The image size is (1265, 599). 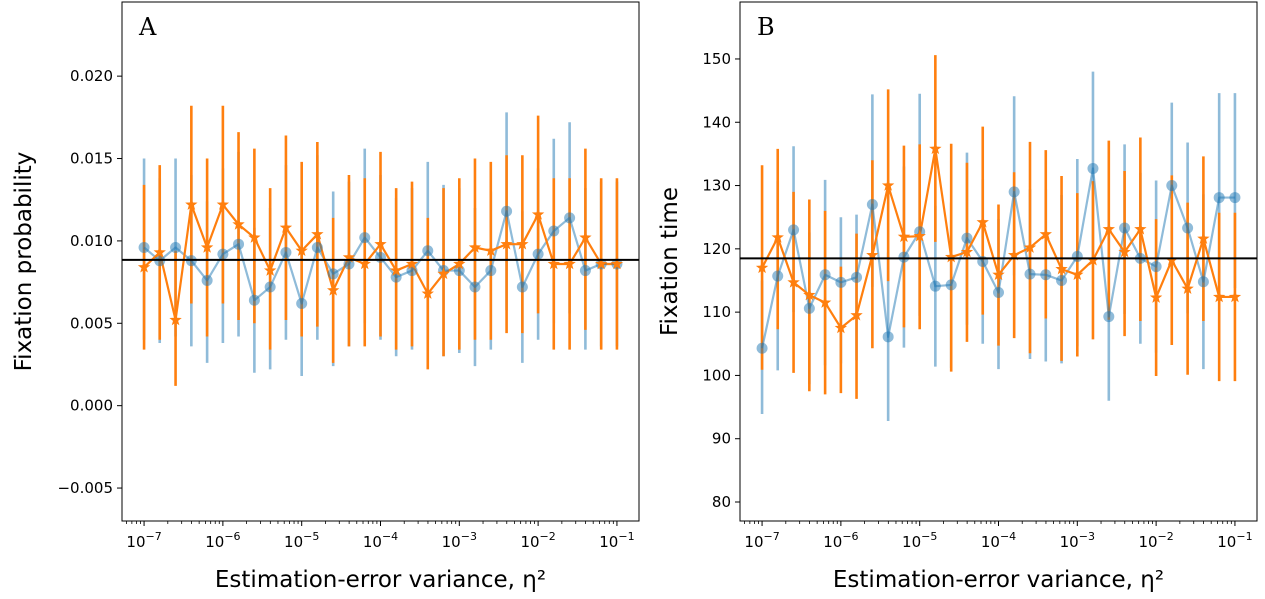 I want to click on panel-label: A, so click(x=147, y=27).